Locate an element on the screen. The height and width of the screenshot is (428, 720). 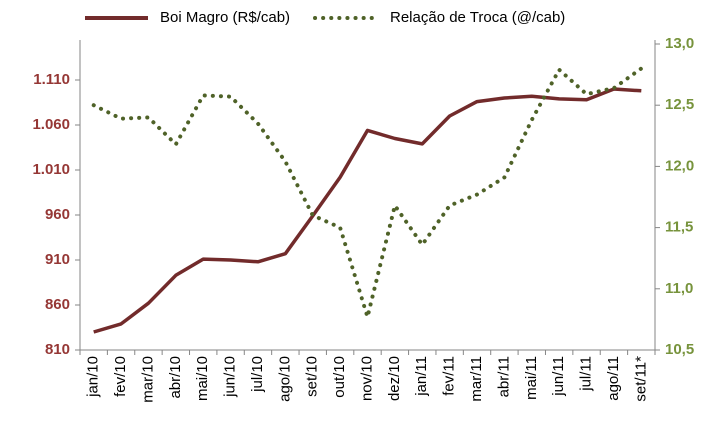
x-tick-label: out/10 is located at coordinates (339, 377).